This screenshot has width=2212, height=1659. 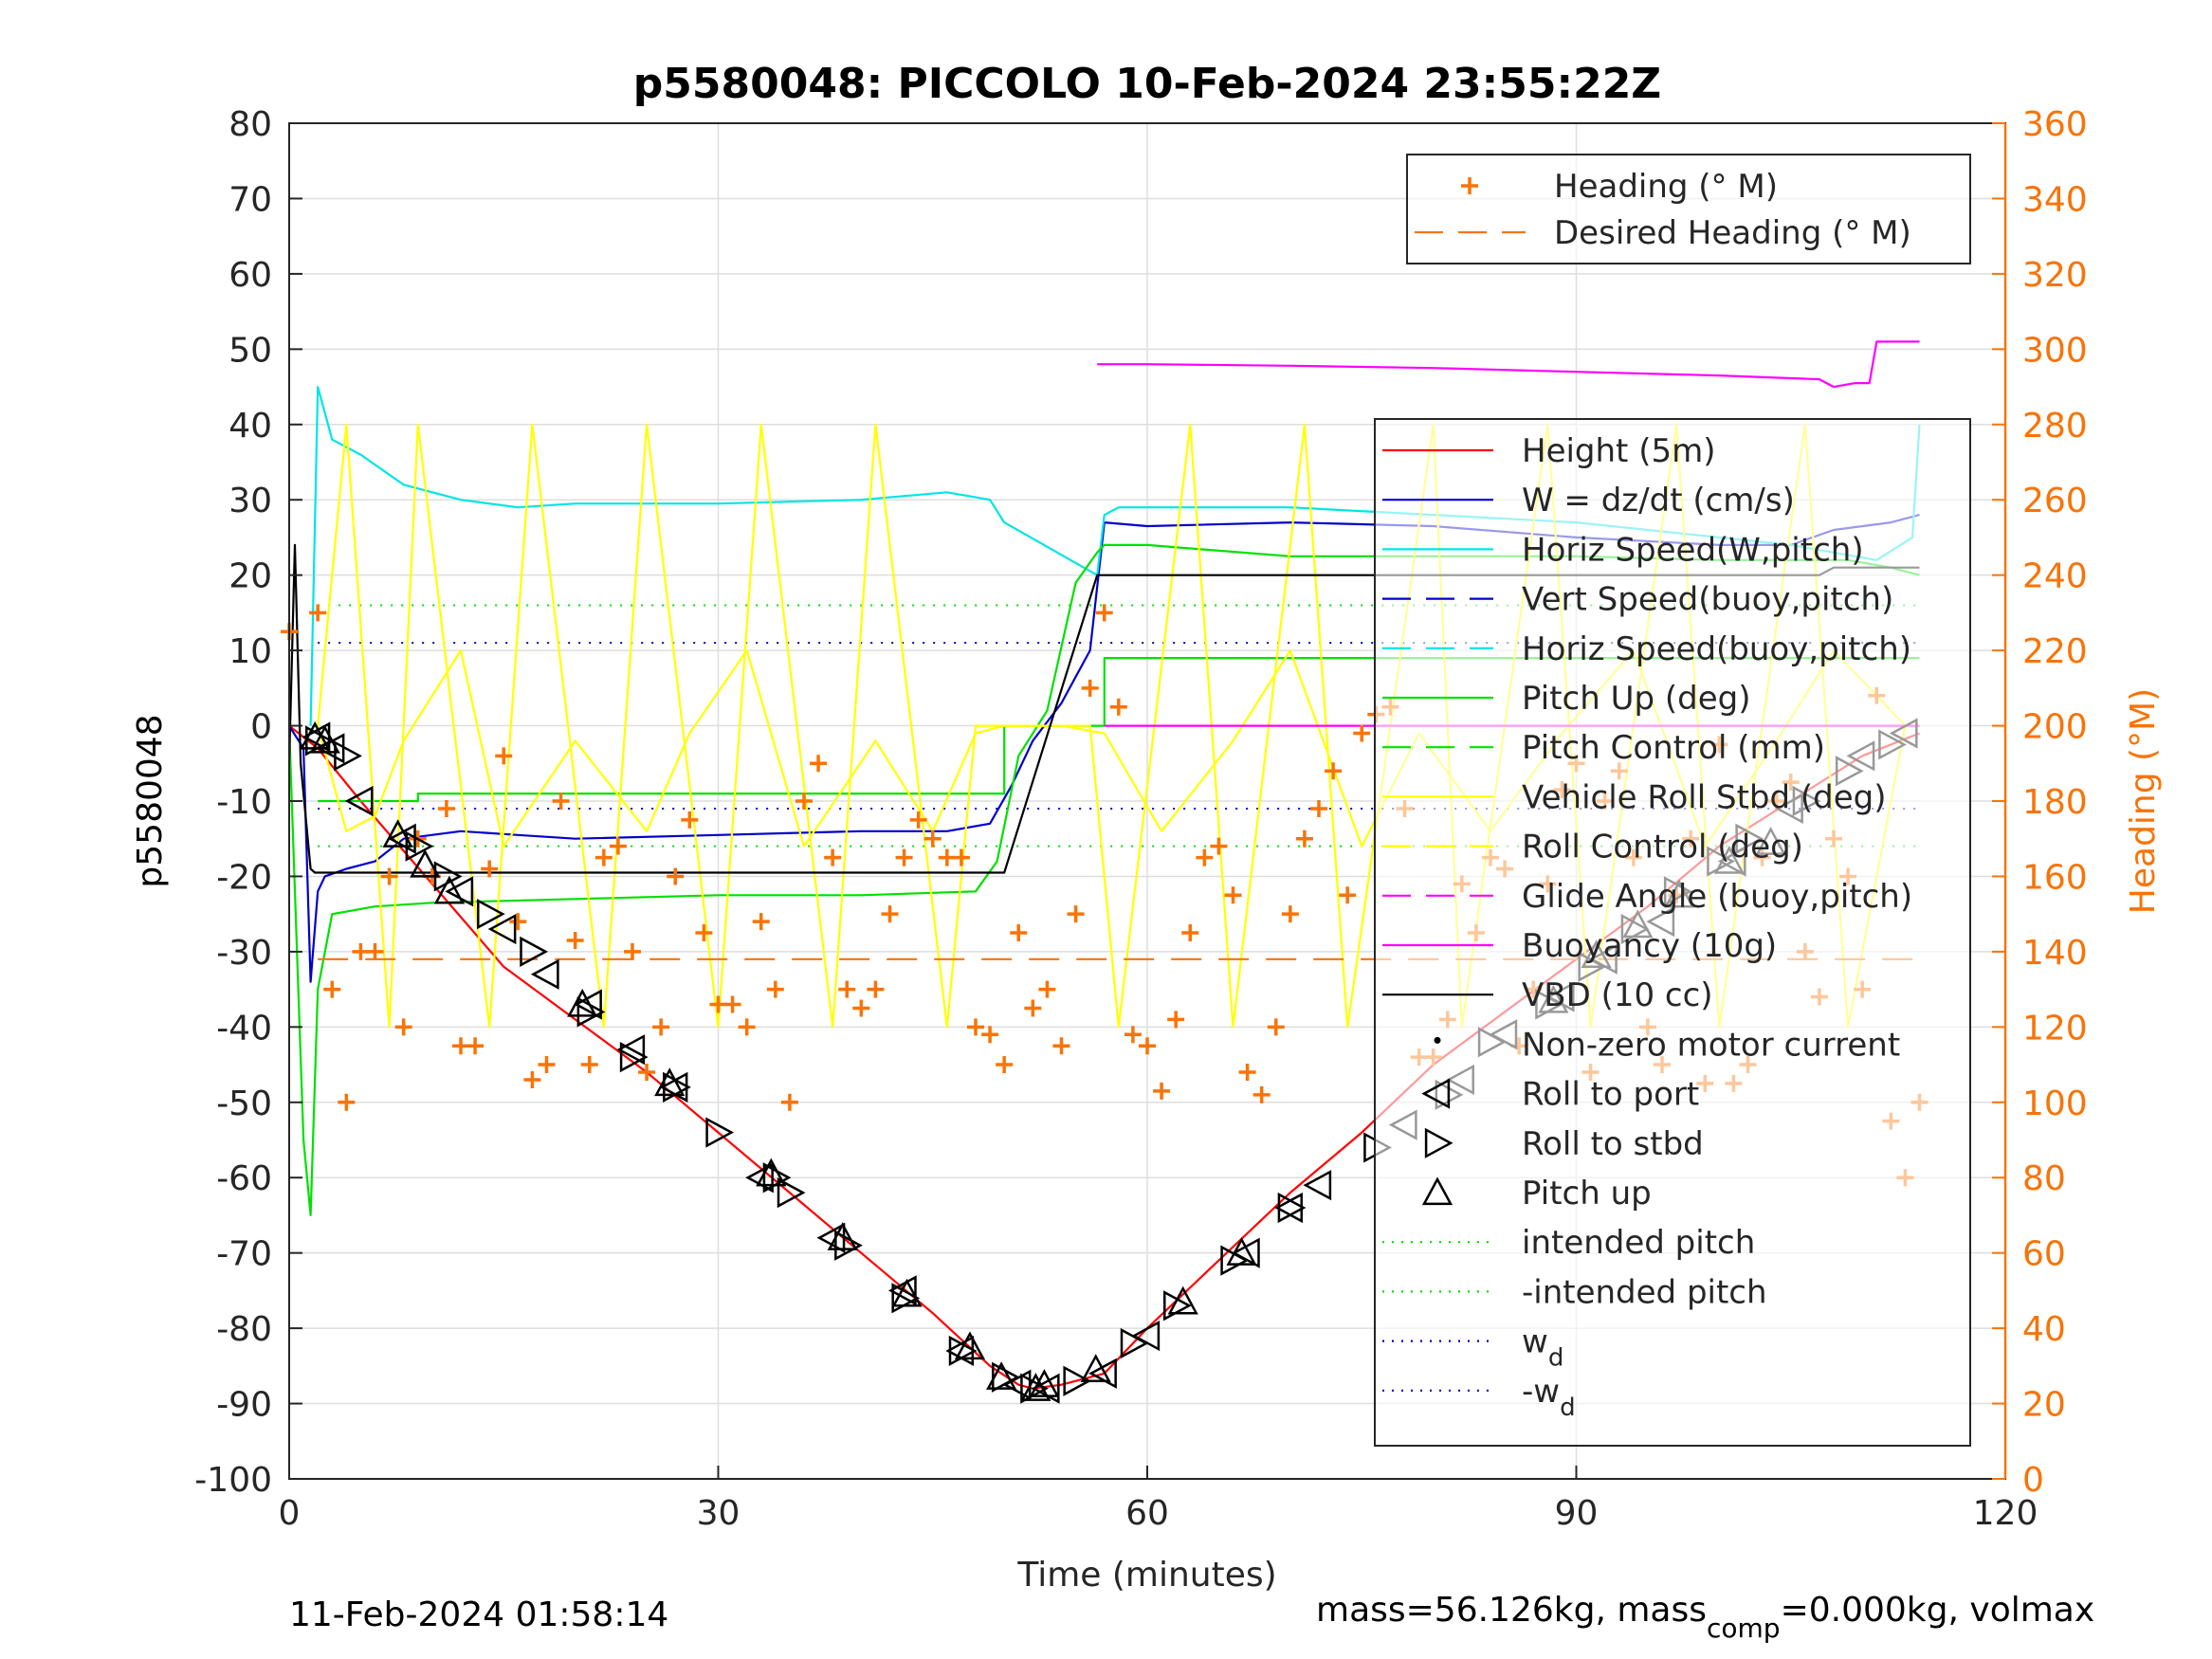 I want to click on legend-entry-vehicle-roll-stbd-deg: Vehicle Roll Stbd (deg), so click(x=1634, y=797).